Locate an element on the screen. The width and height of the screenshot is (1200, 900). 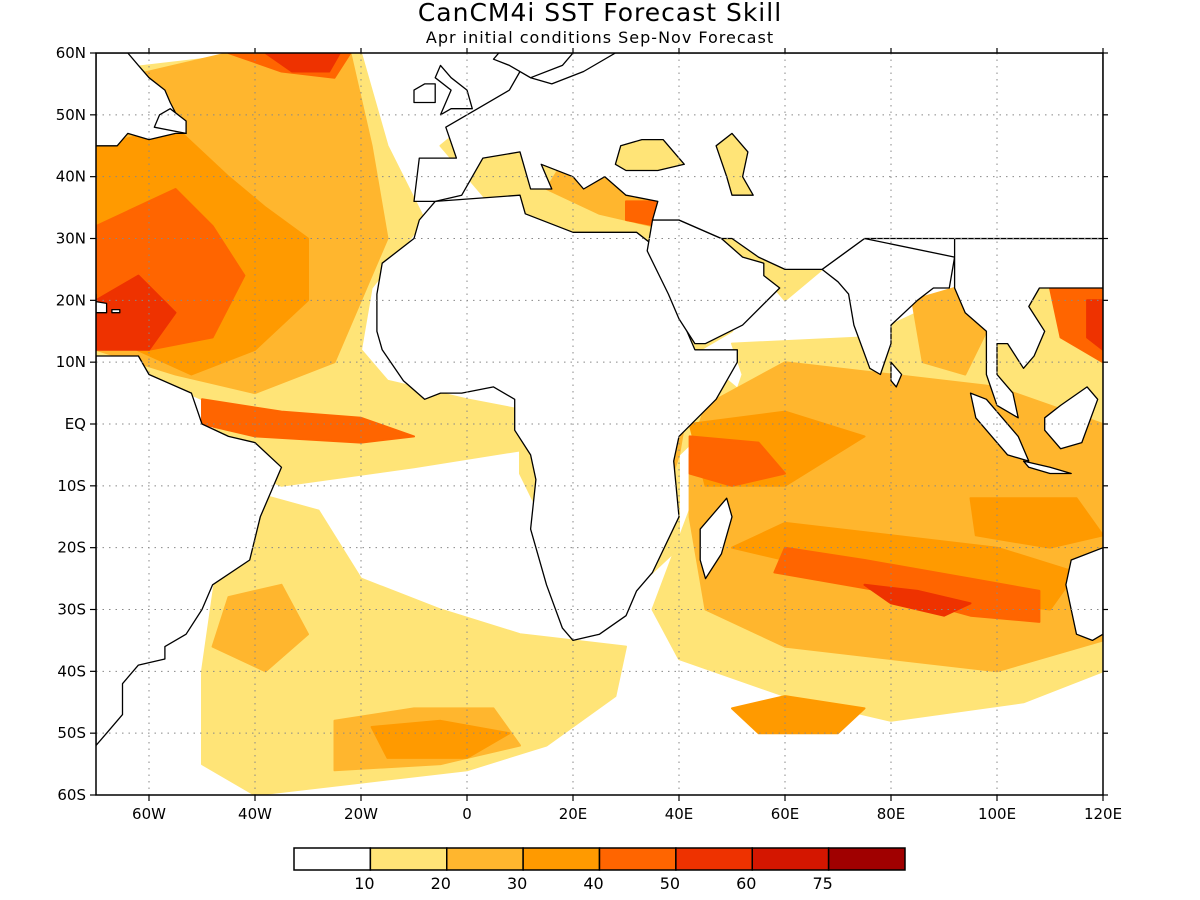
x-tick-label: 100E is located at coordinates (997, 814).